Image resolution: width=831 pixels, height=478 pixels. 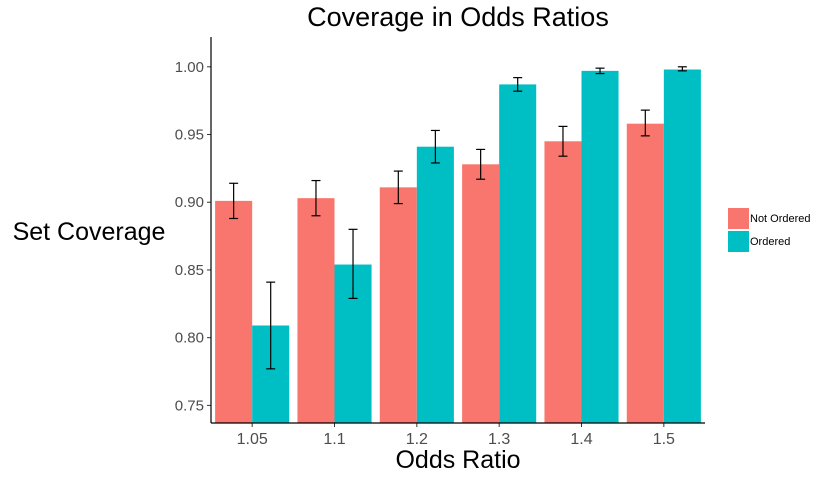 I want to click on x-tick-label: 1.1, so click(x=334, y=439).